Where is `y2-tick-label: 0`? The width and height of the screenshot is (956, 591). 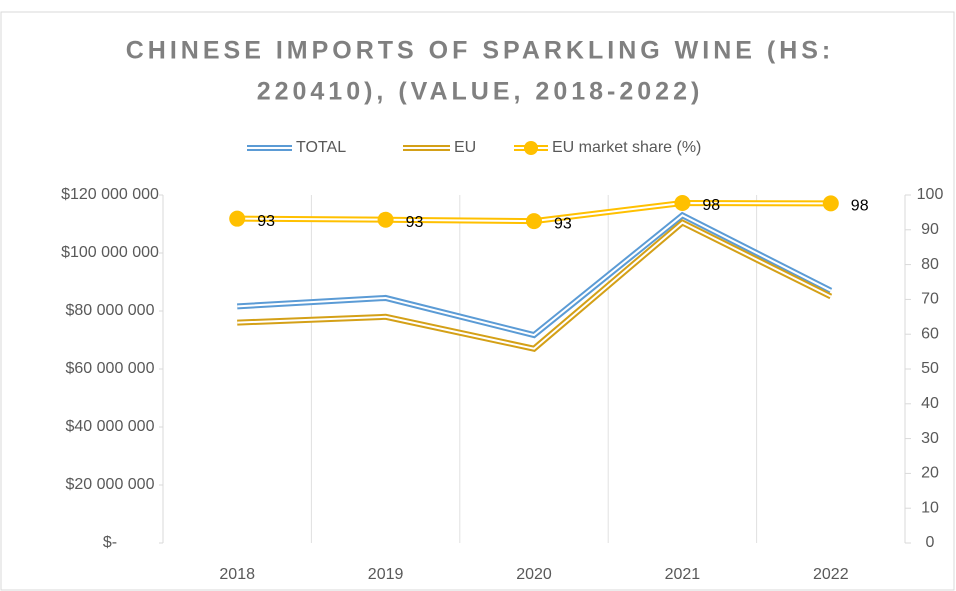 y2-tick-label: 0 is located at coordinates (930, 542).